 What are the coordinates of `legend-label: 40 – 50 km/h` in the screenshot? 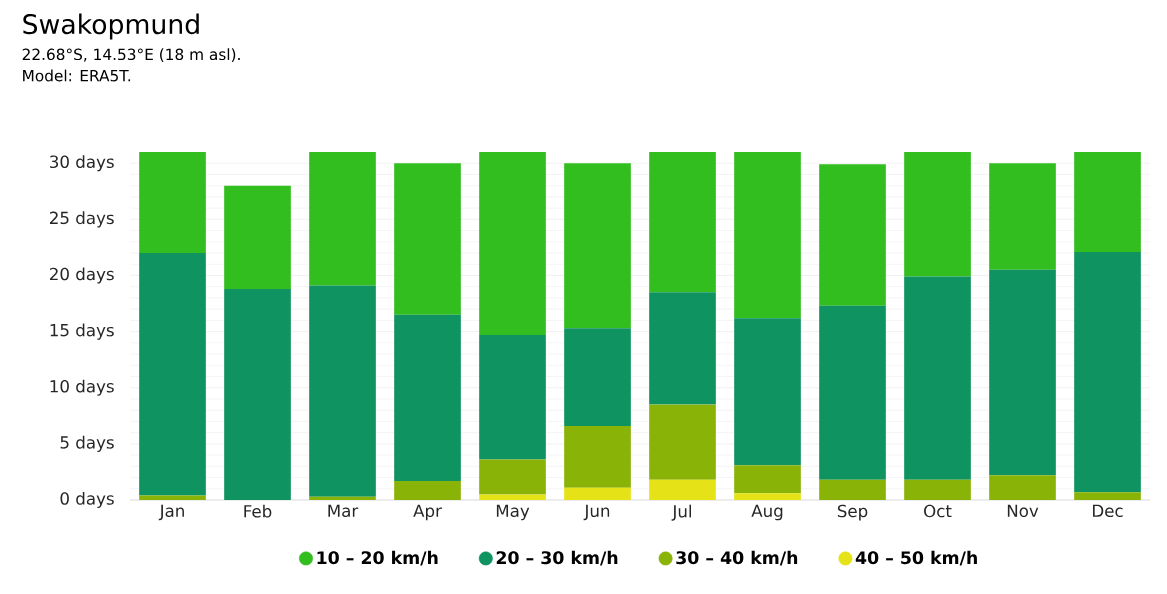 It's located at (916, 558).